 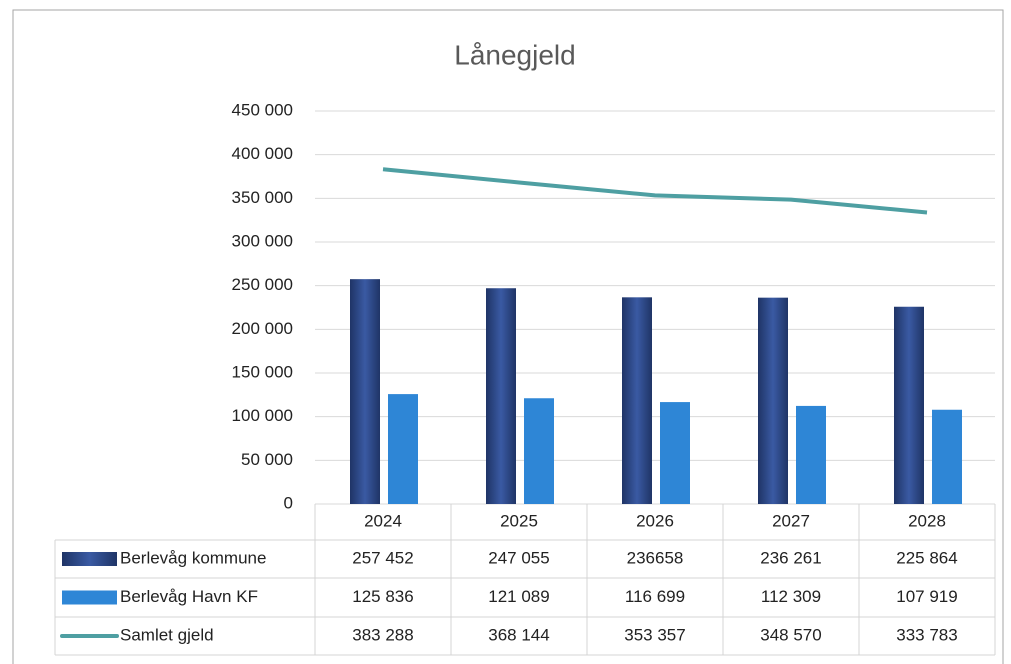 What do you see at coordinates (655, 557) in the screenshot?
I see `table-value: 236658` at bounding box center [655, 557].